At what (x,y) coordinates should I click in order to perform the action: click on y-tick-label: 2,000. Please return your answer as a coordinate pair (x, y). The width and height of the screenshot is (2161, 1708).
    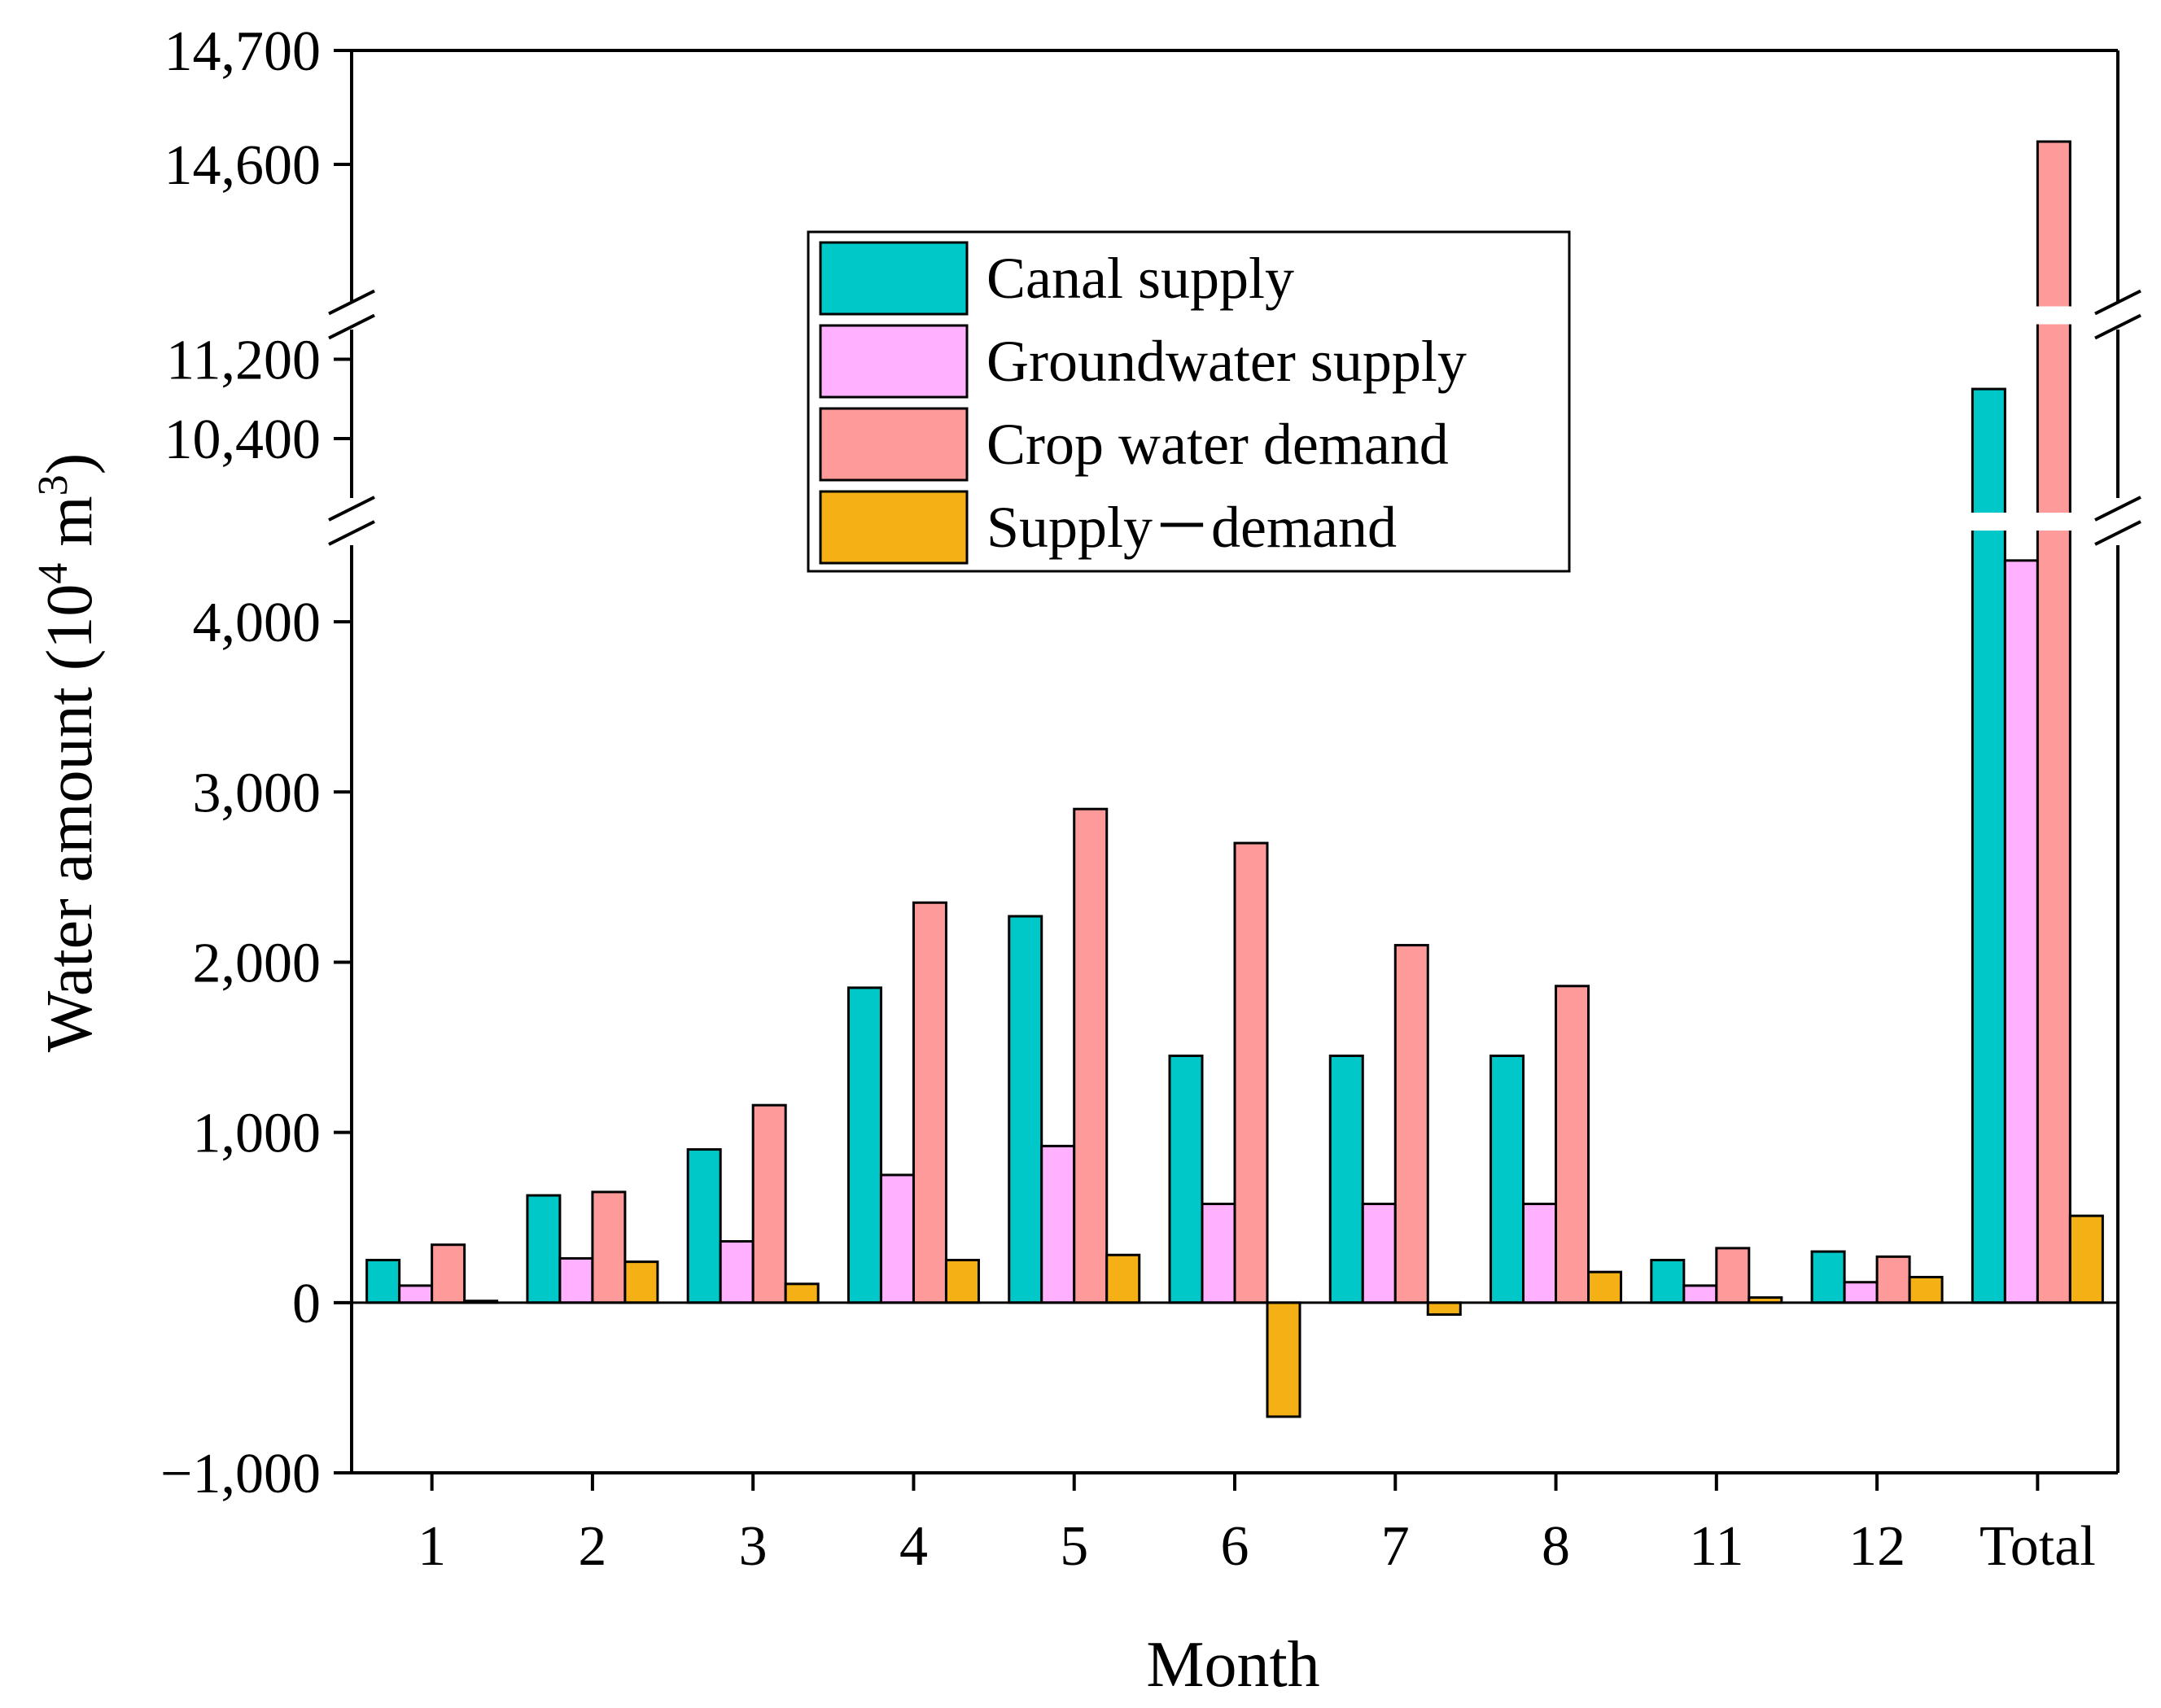
    Looking at the image, I should click on (257, 963).